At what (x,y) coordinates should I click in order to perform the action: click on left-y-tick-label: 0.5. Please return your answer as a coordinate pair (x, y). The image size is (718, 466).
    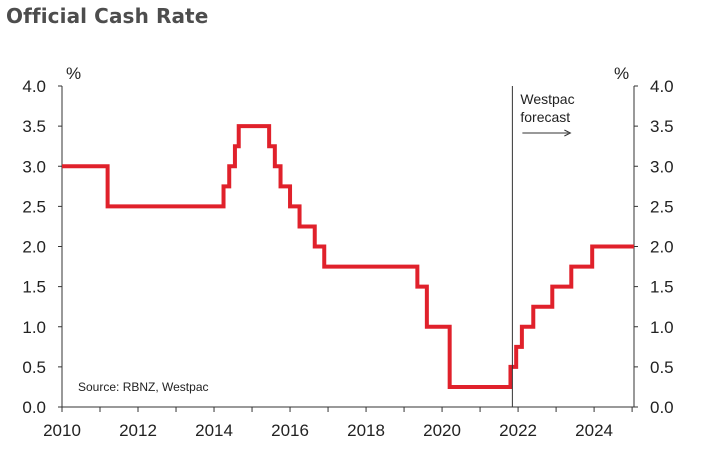
    Looking at the image, I should click on (34, 367).